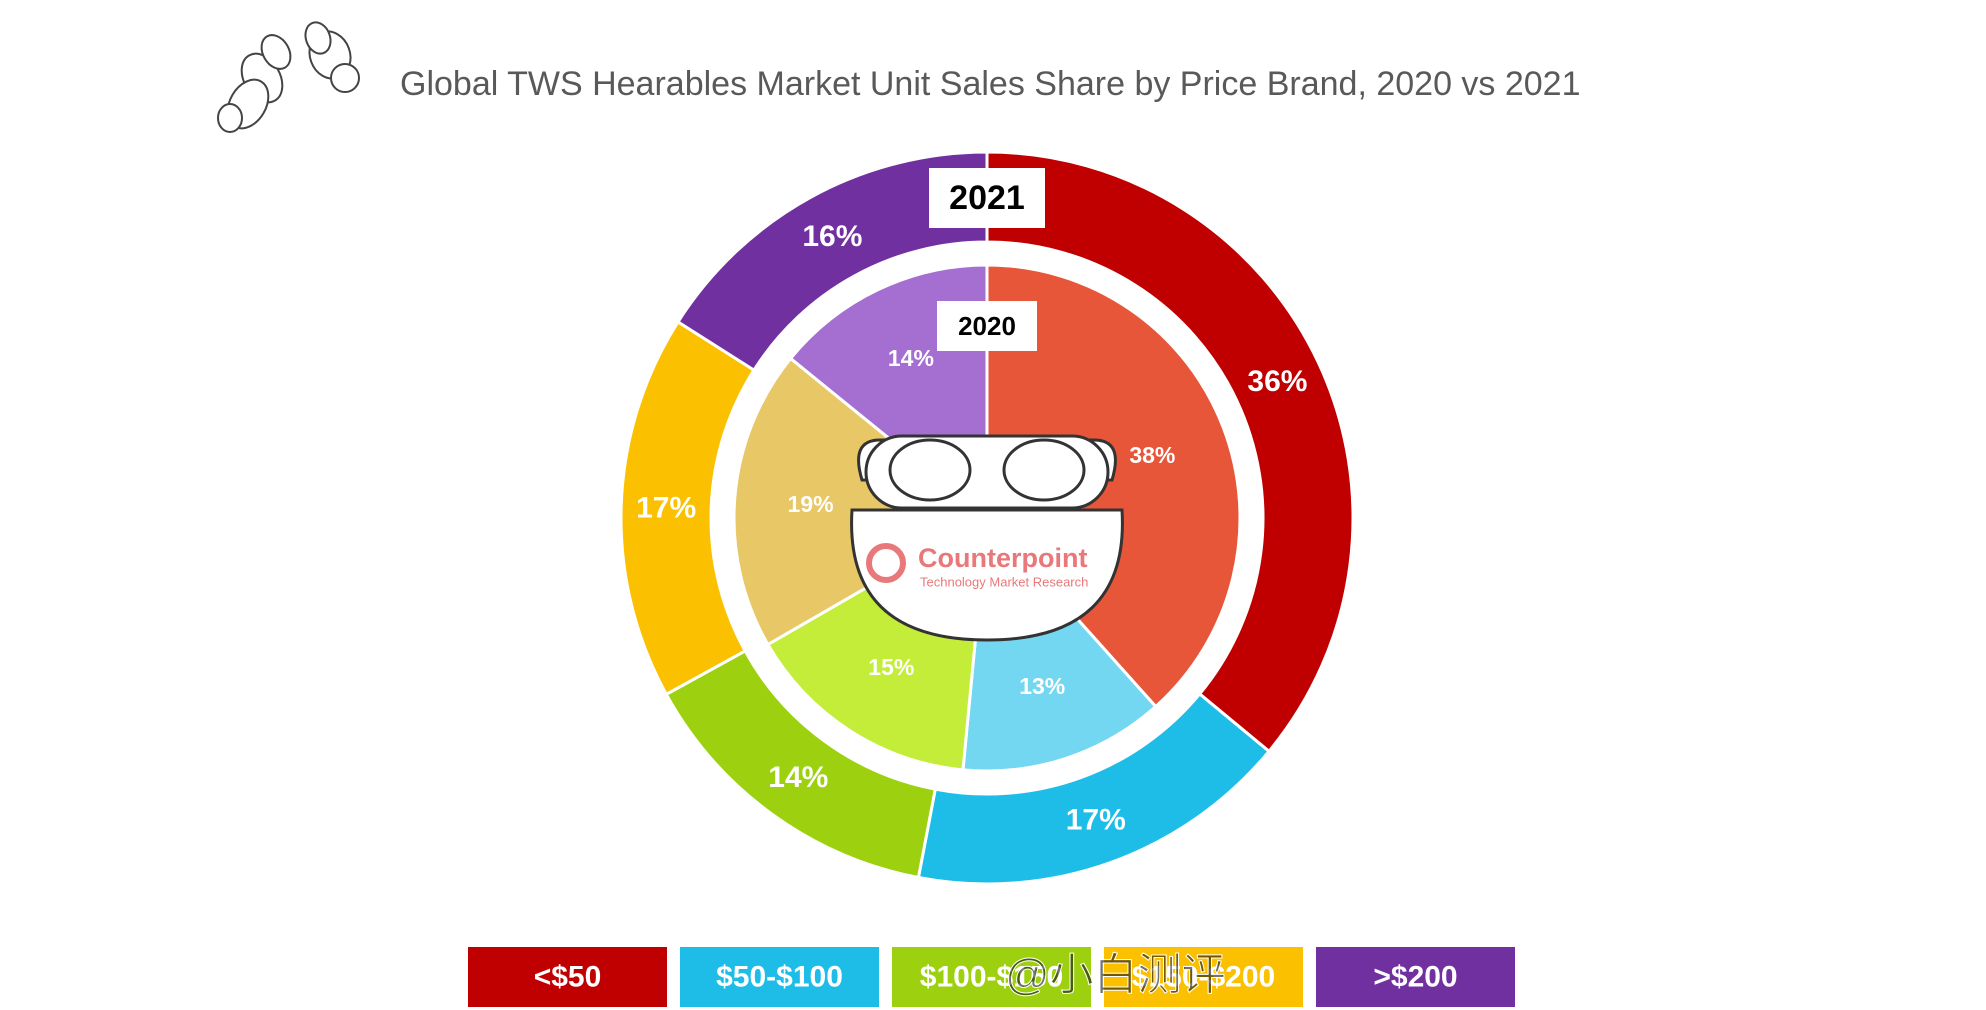 The width and height of the screenshot is (1986, 1010). I want to click on data-label: 38%, so click(1152, 455).